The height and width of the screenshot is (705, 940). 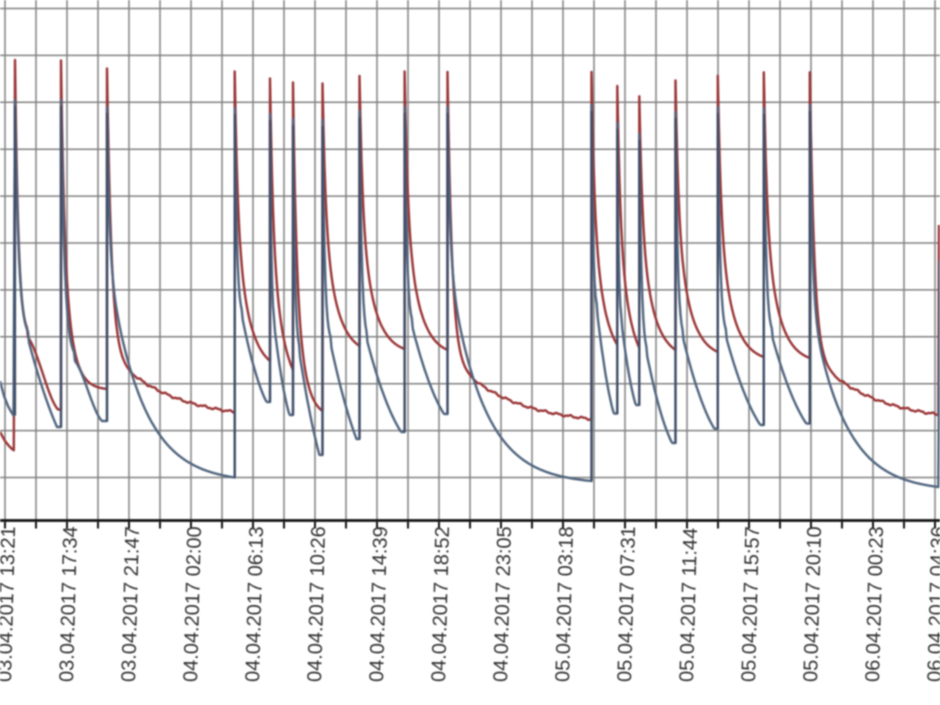 What do you see at coordinates (317, 604) in the screenshot?
I see `svg-text: 04.04.2017 10:26` at bounding box center [317, 604].